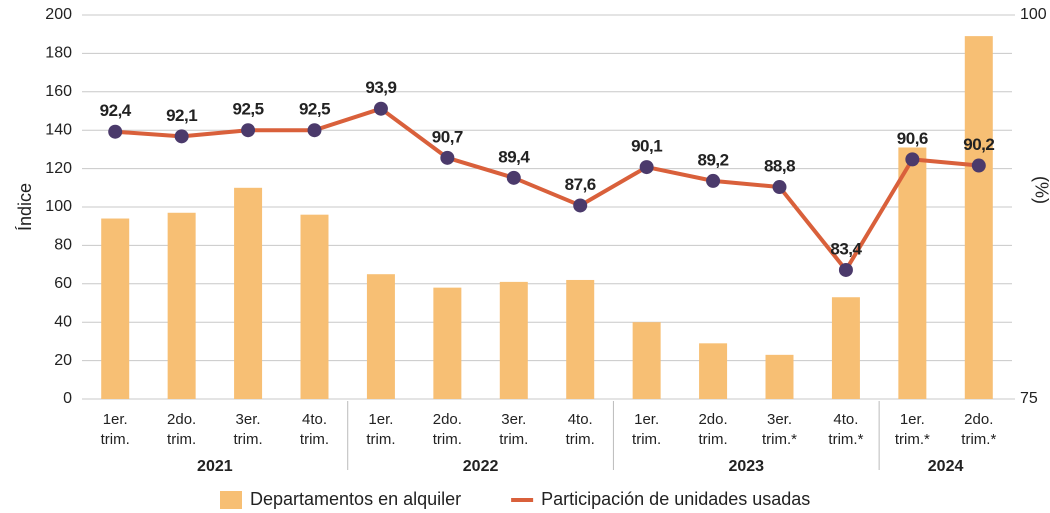 The width and height of the screenshot is (1050, 513). What do you see at coordinates (63, 321) in the screenshot?
I see `y-tick-label: 40` at bounding box center [63, 321].